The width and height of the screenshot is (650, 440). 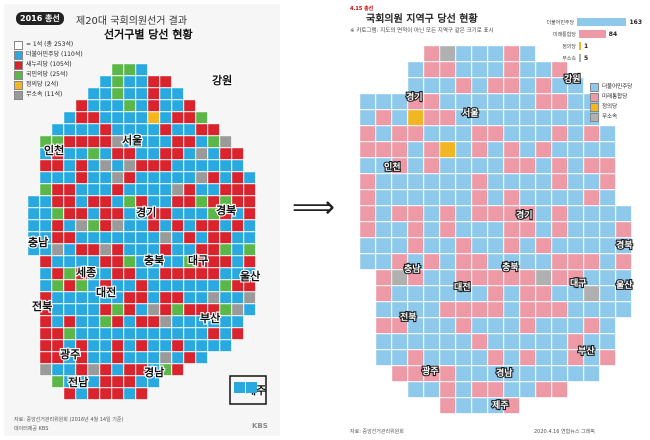 What do you see at coordinates (611, 87) in the screenshot?
I see `legend-item: 더불어민주당` at bounding box center [611, 87].